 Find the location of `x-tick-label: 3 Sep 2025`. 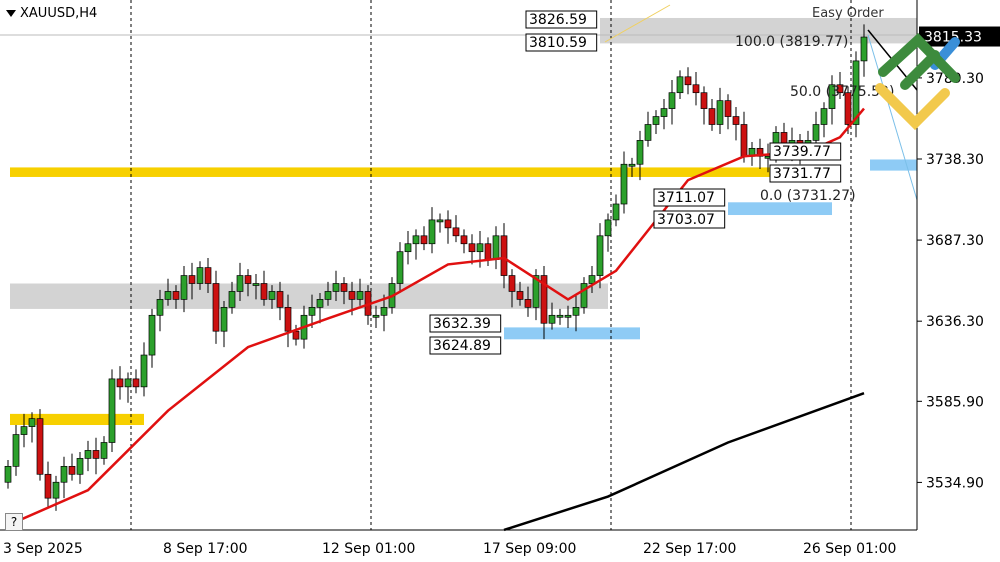

x-tick-label: 3 Sep 2025 is located at coordinates (43, 549).